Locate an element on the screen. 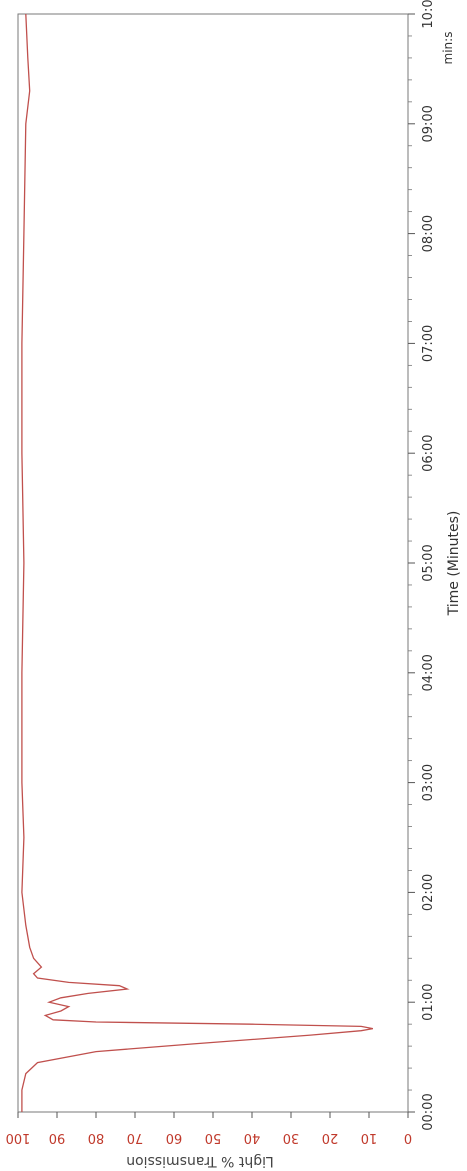 The height and width of the screenshot is (1171, 467). y-axis-ticks: 0 10 20 30 40 50 60 70 80 90 100 is located at coordinates (209, 1128).